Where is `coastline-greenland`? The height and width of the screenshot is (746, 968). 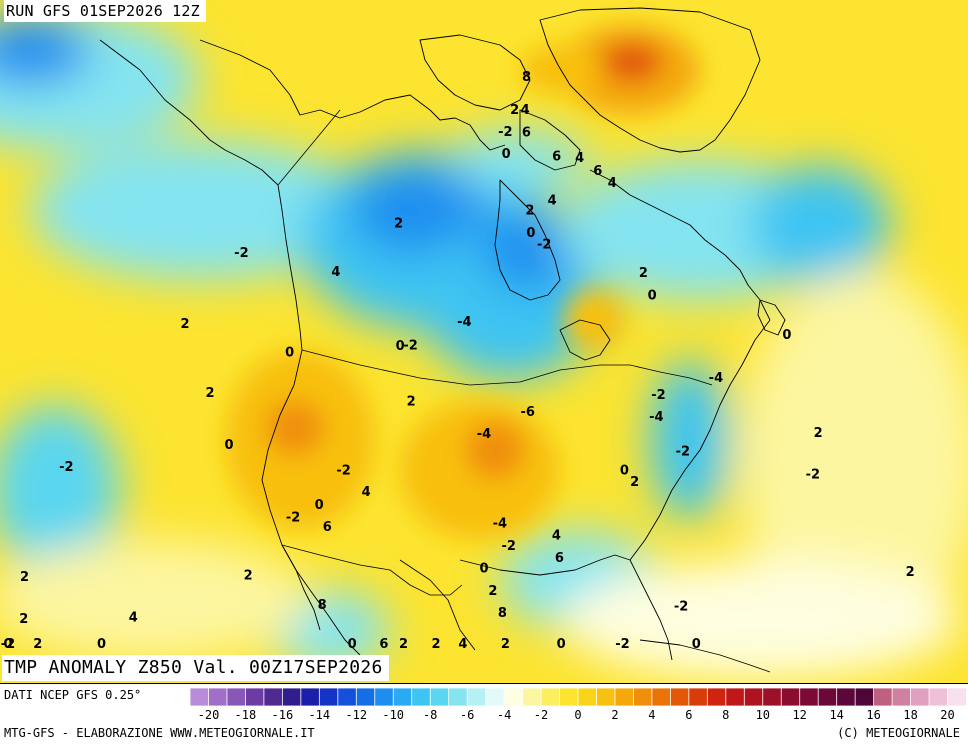 coastline-greenland is located at coordinates (650, 80).